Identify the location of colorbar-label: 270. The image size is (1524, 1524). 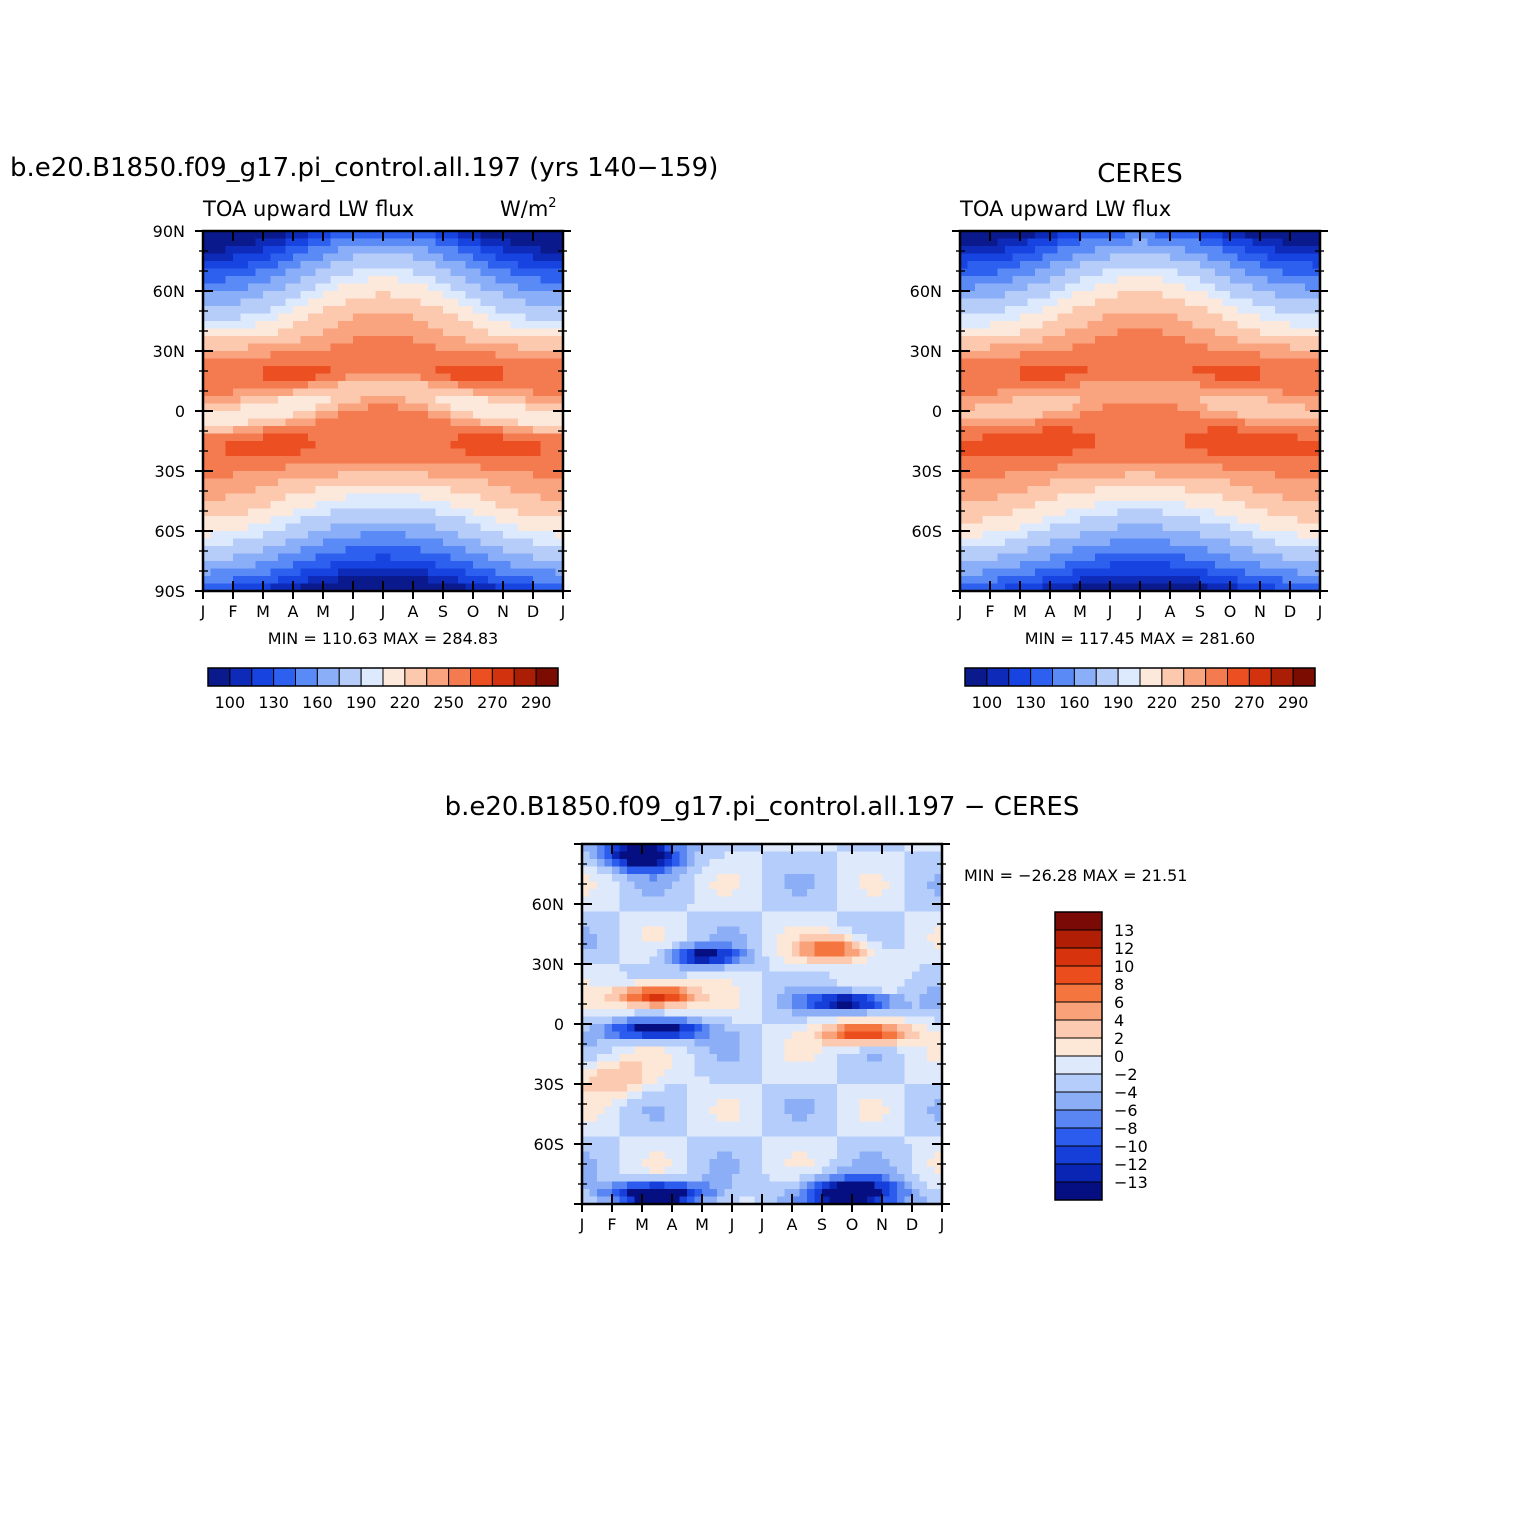
(1249, 702).